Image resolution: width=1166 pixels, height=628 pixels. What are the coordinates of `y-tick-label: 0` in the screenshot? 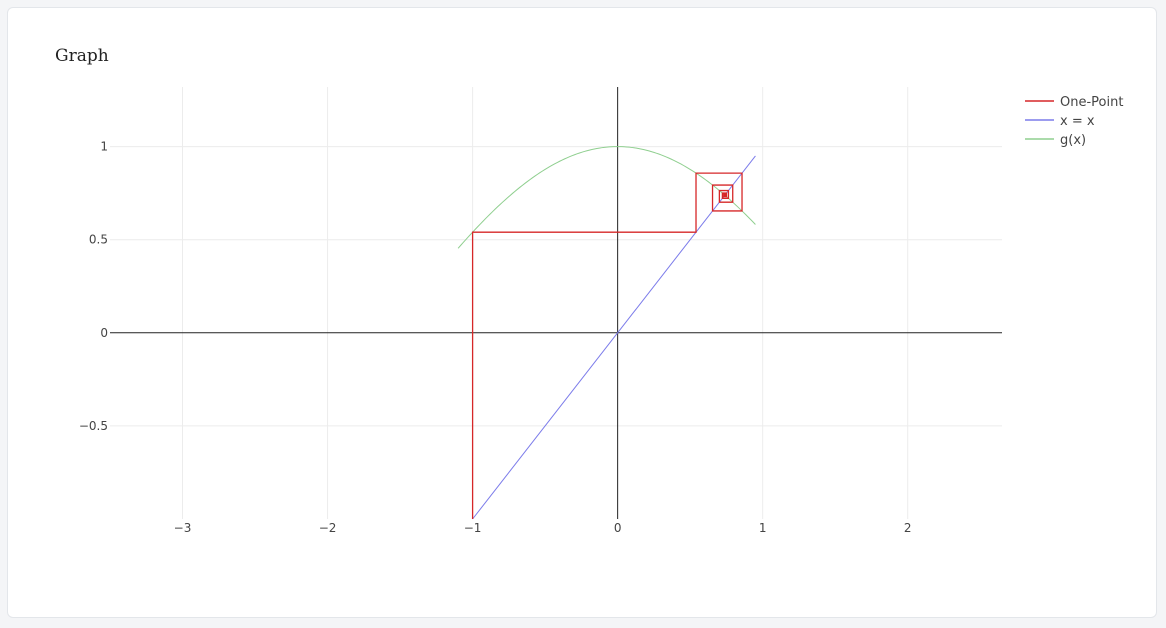 It's located at (104, 333).